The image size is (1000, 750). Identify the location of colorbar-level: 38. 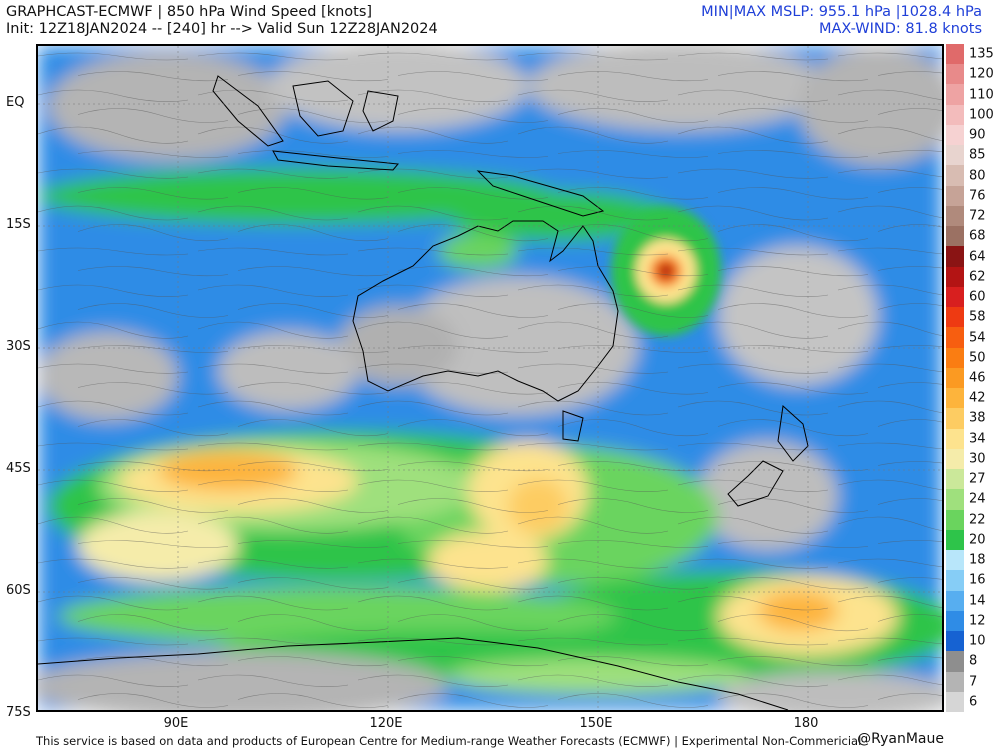
(973, 418).